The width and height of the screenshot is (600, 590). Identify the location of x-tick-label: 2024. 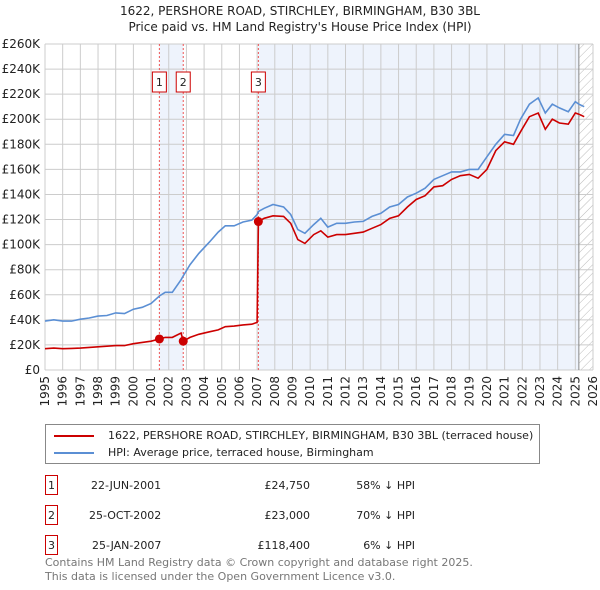
(558, 391).